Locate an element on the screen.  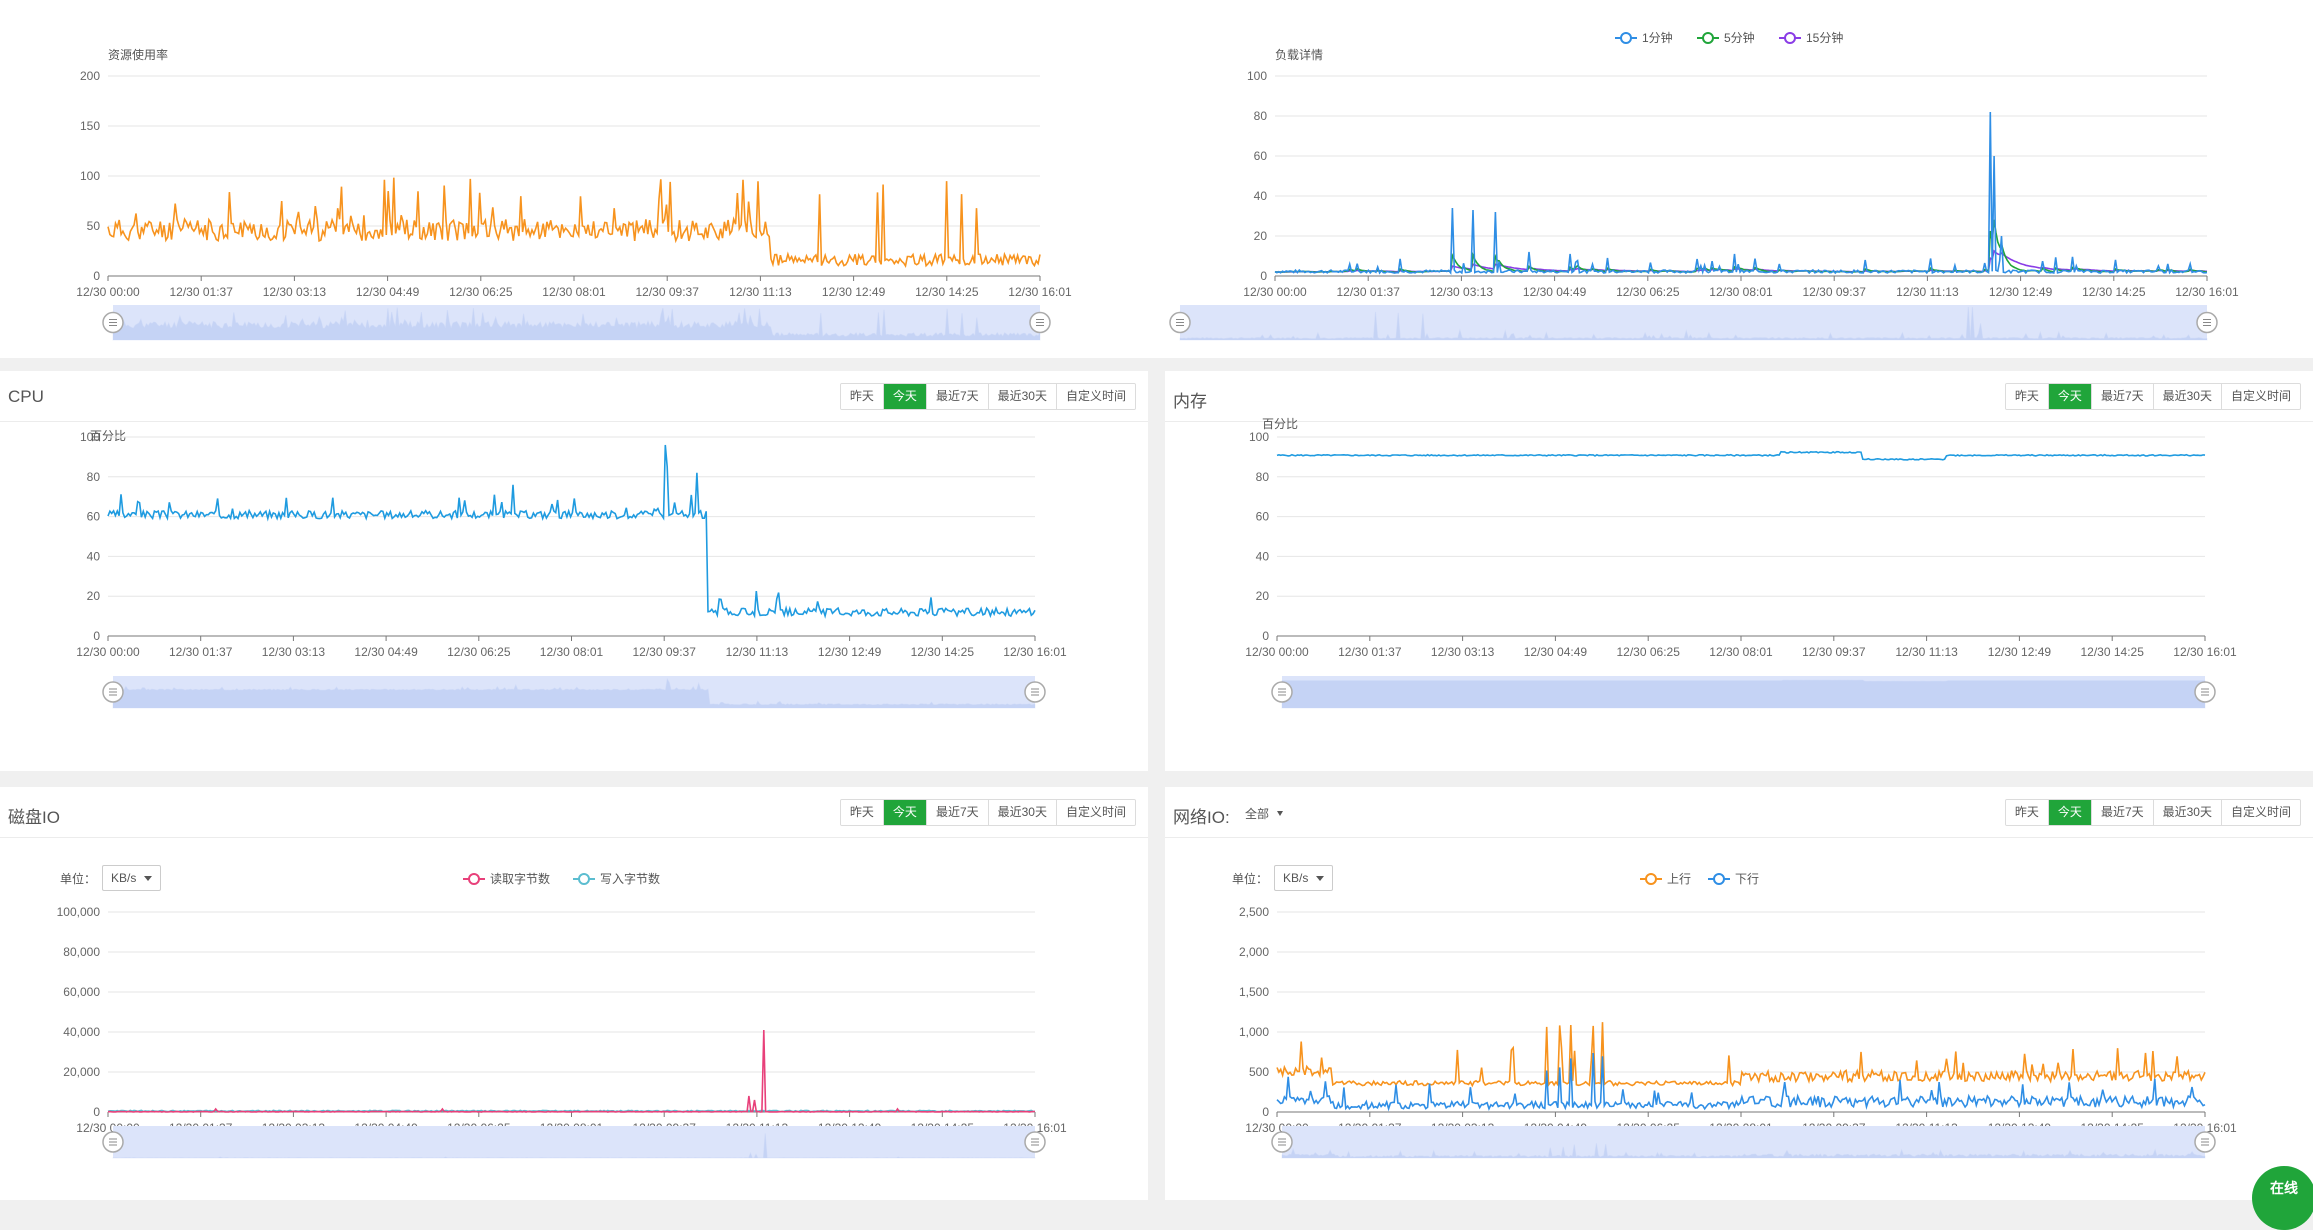
legend-label: 读取字节数 is located at coordinates (520, 878).